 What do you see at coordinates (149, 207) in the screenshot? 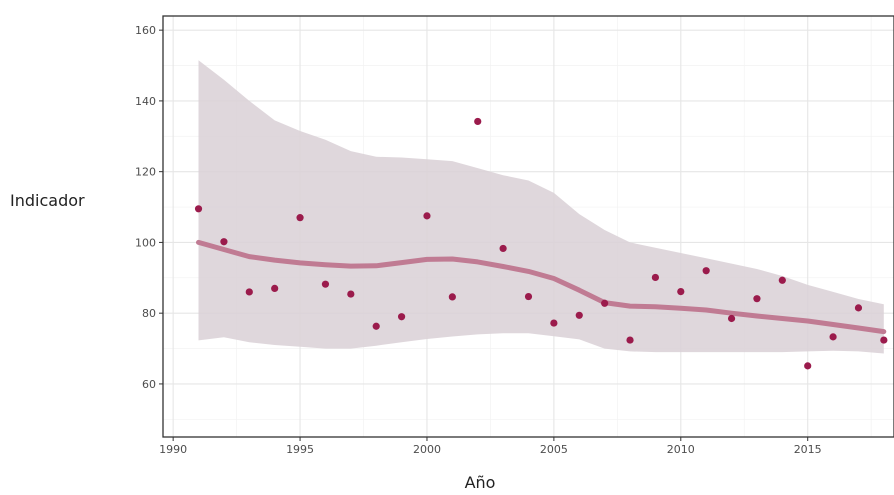
I see `y-axis: 60 80 100 120 140 160` at bounding box center [149, 207].